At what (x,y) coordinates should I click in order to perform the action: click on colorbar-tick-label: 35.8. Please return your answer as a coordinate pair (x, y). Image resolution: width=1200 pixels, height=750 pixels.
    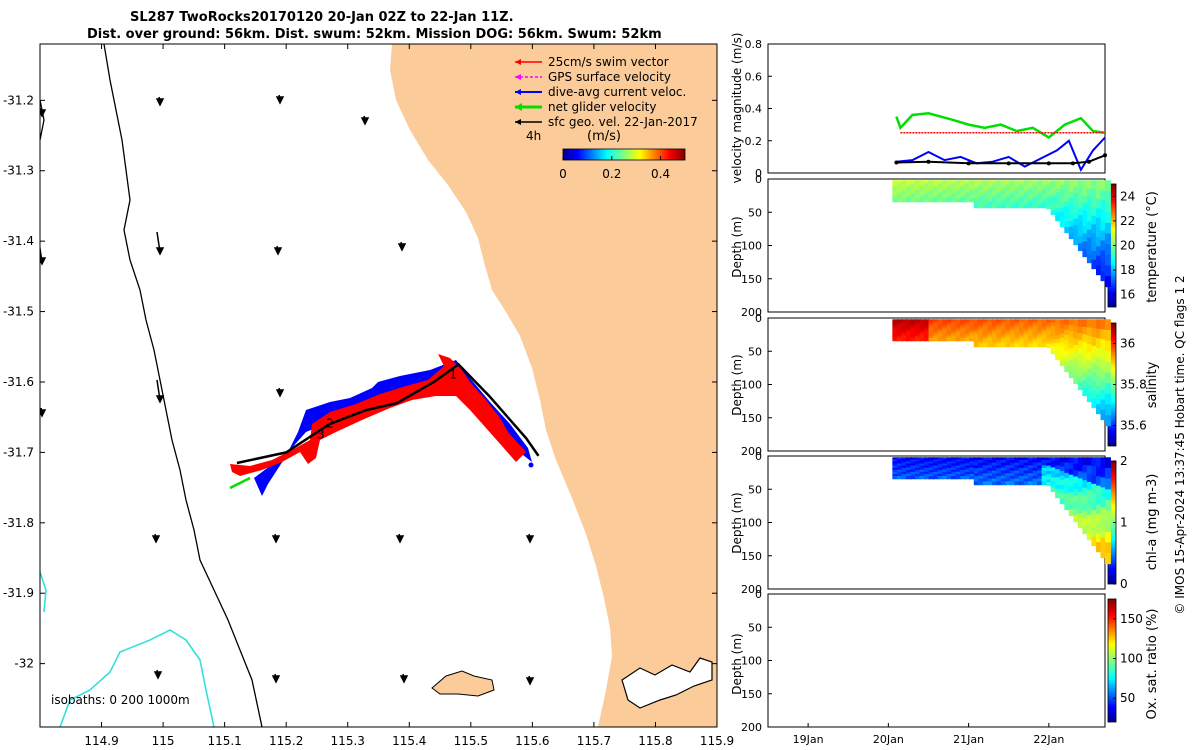
    Looking at the image, I should click on (1133, 385).